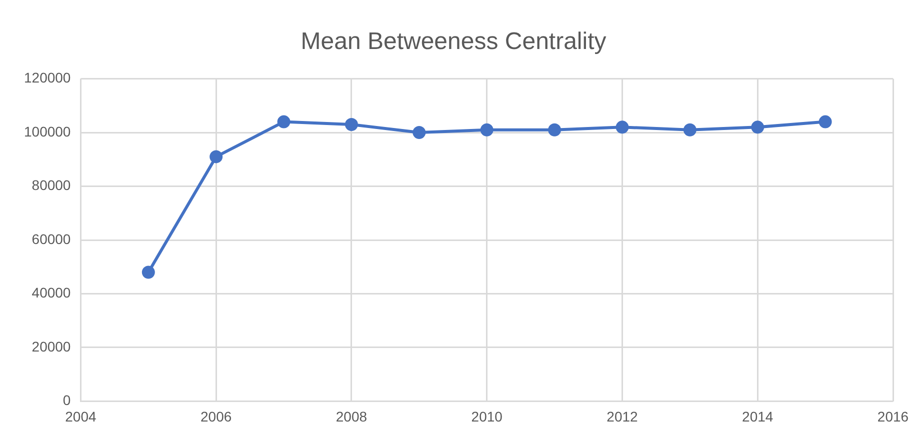 This screenshot has height=438, width=923. Describe the element at coordinates (51, 292) in the screenshot. I see `y-tick-label: 40000` at that location.